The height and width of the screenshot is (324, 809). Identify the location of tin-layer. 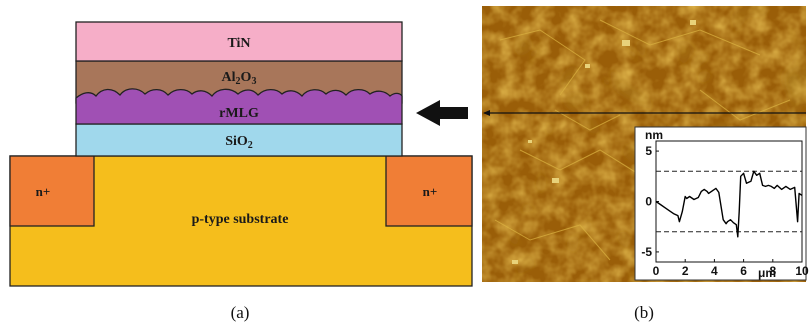
(239, 41).